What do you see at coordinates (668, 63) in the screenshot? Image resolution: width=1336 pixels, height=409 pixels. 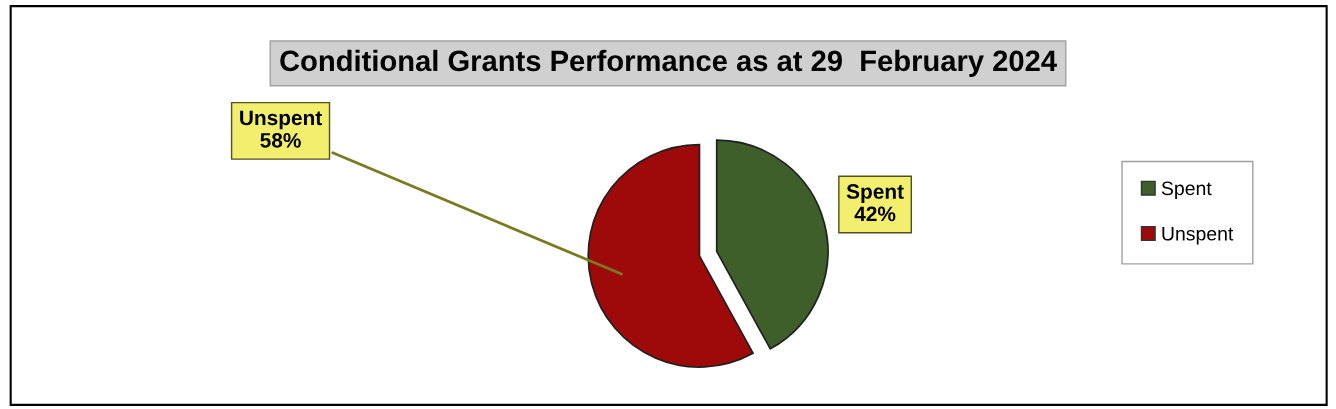 I see `chart-title: Conditional Grants Performance as at 29 February 2024` at bounding box center [668, 63].